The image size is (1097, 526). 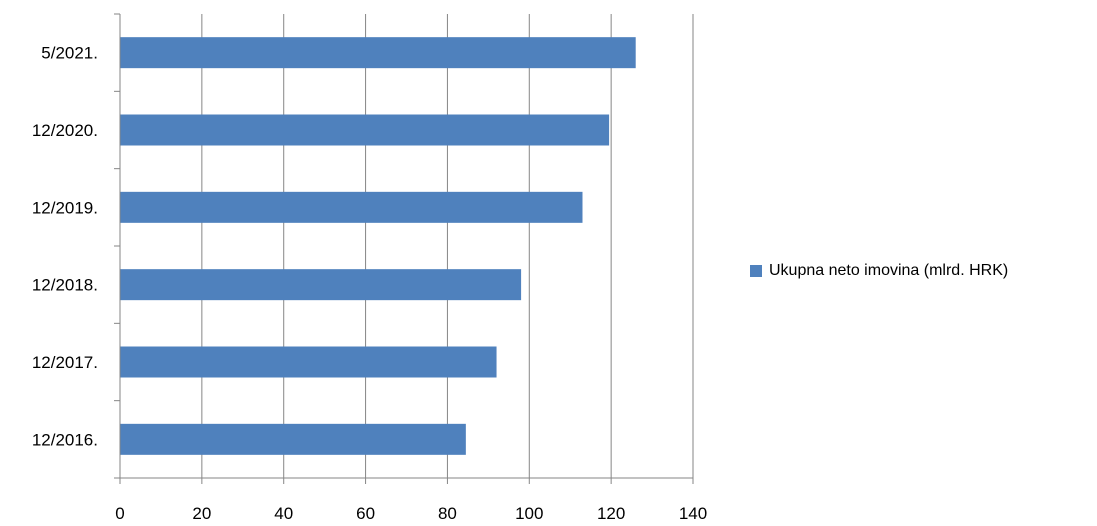 What do you see at coordinates (119, 513) in the screenshot?
I see `x-tick-label: 0` at bounding box center [119, 513].